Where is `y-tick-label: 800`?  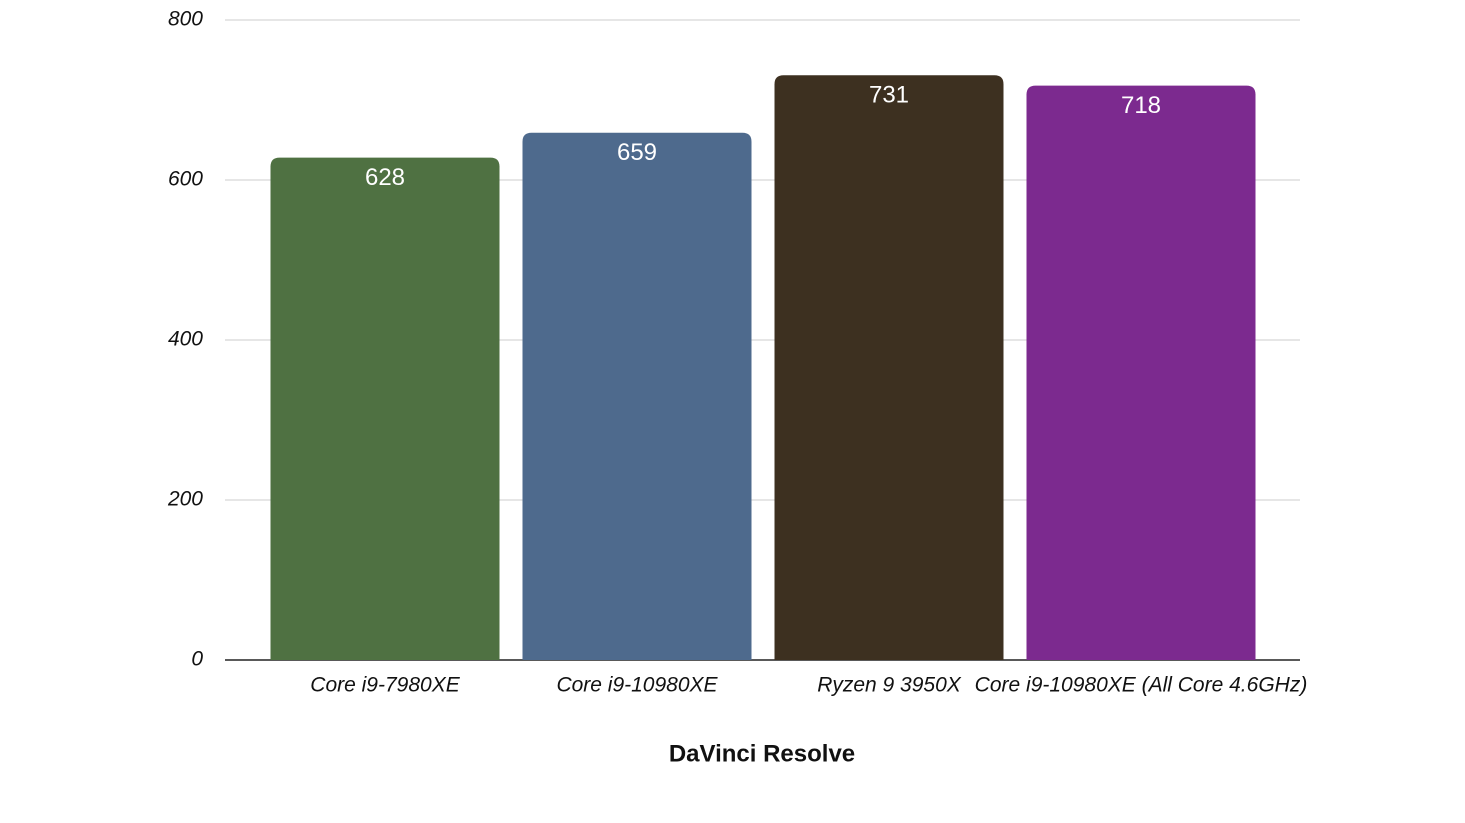 y-tick-label: 800 is located at coordinates (185, 19).